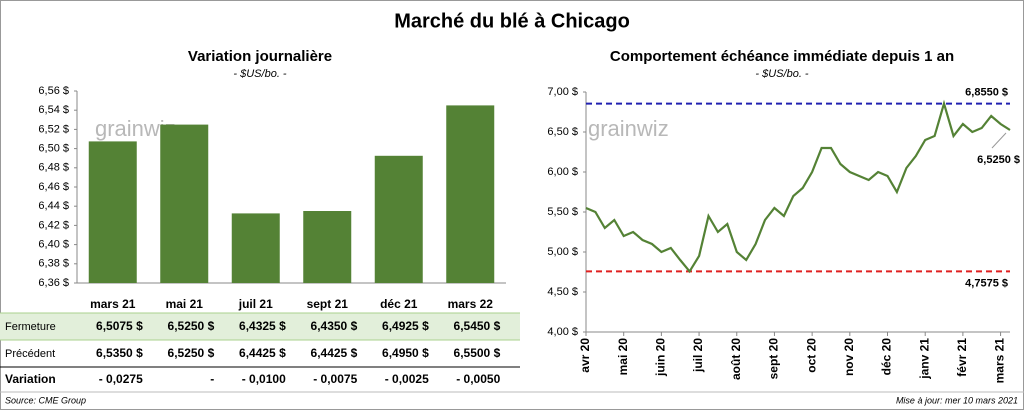  I want to click on table-cell: - 0,0050, so click(478, 379).